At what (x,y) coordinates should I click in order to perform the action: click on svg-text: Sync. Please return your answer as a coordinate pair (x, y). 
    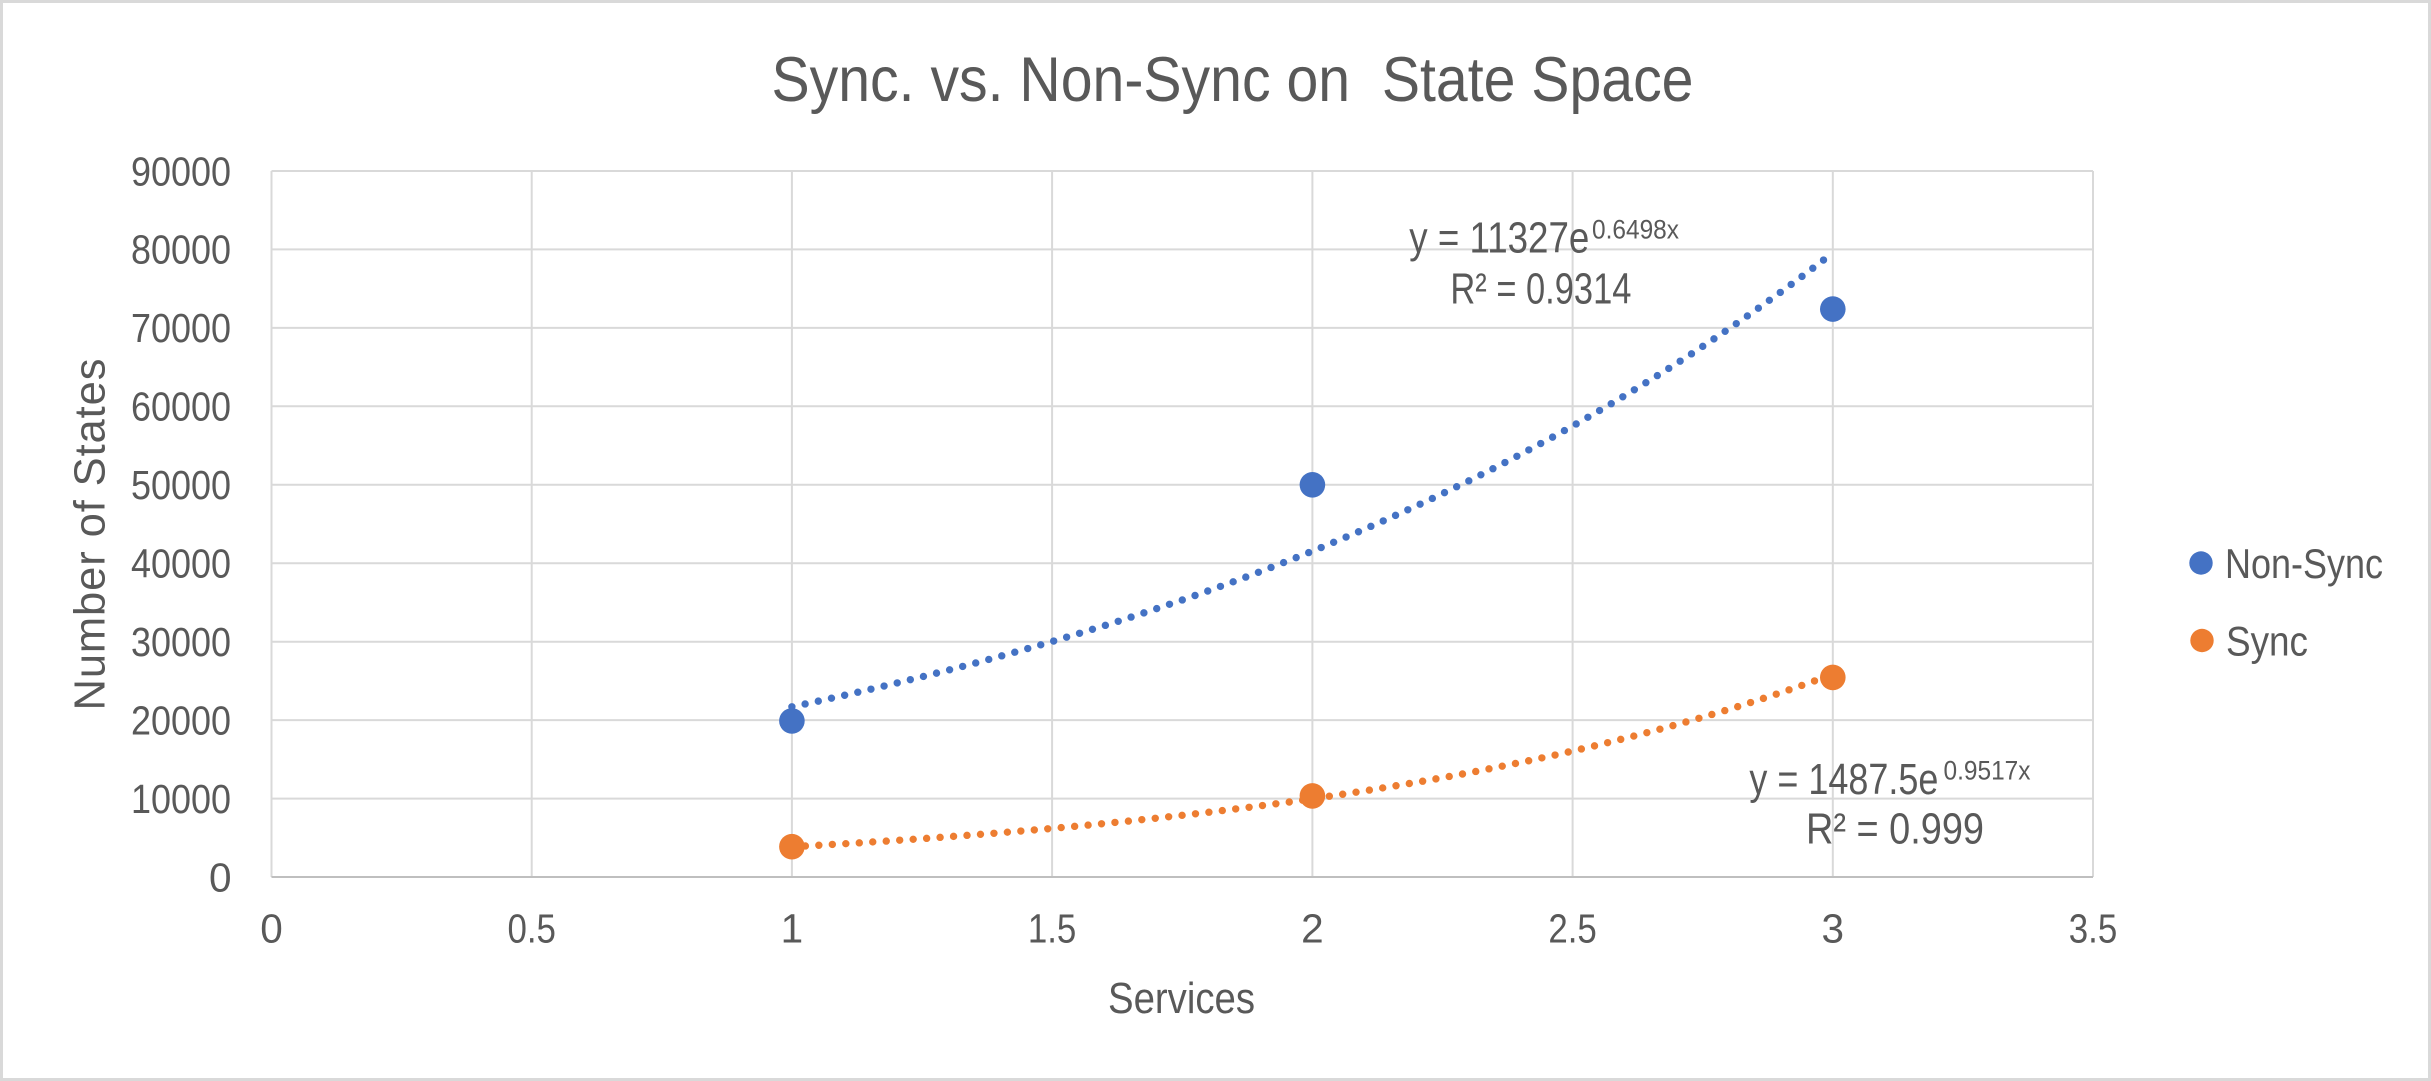
    Looking at the image, I should click on (2267, 641).